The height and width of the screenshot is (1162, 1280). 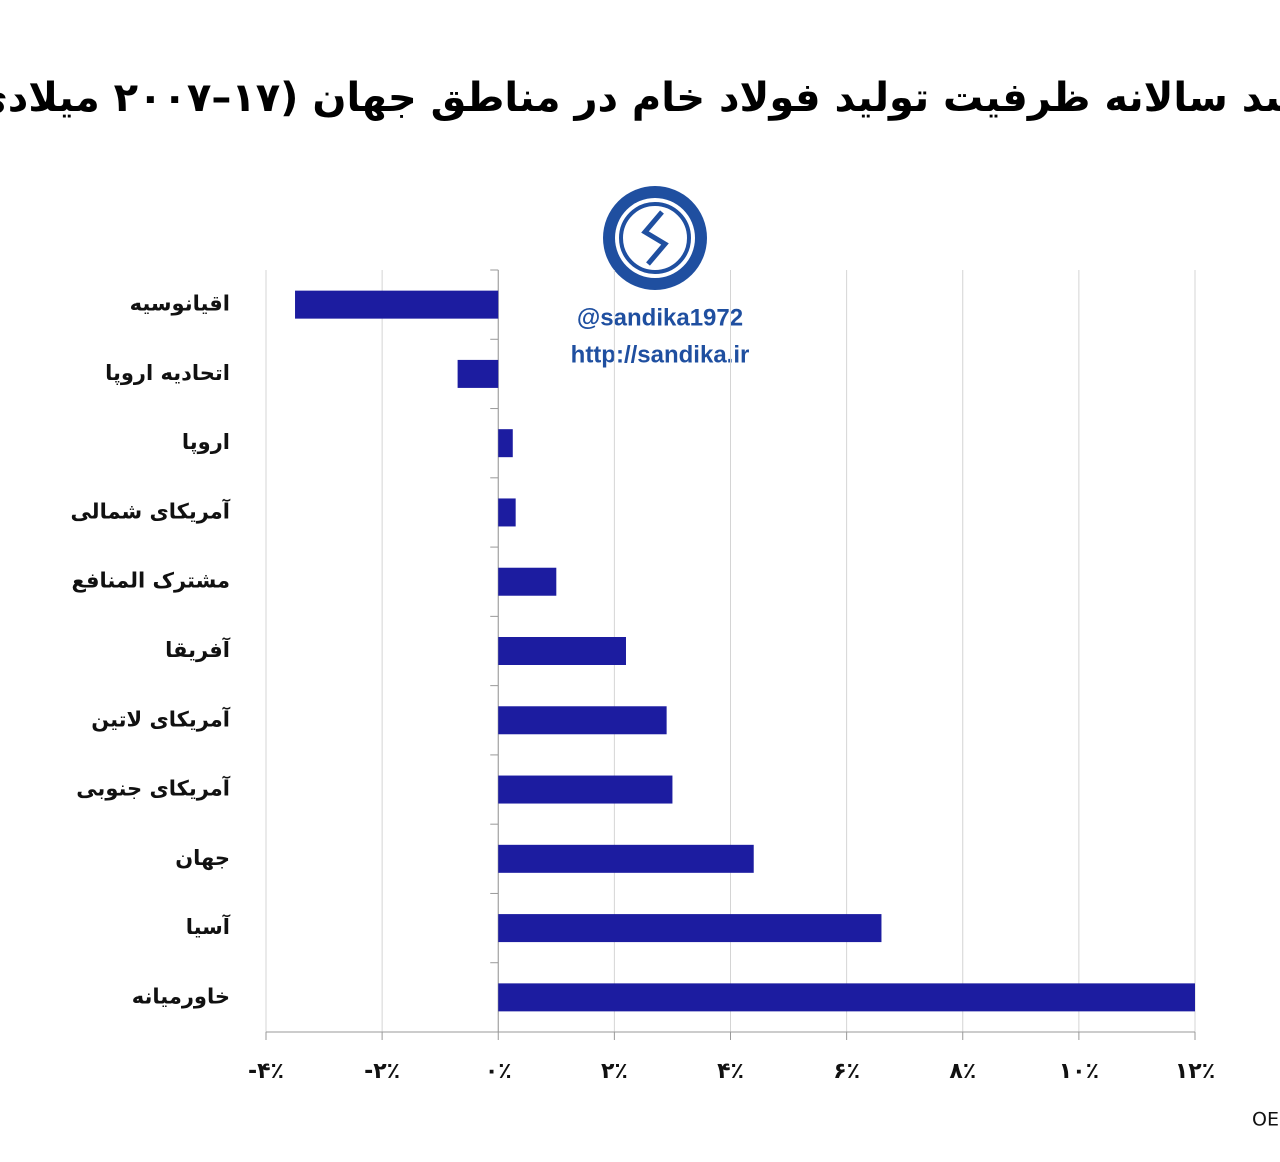 I want to click on logo, so click(x=655, y=238).